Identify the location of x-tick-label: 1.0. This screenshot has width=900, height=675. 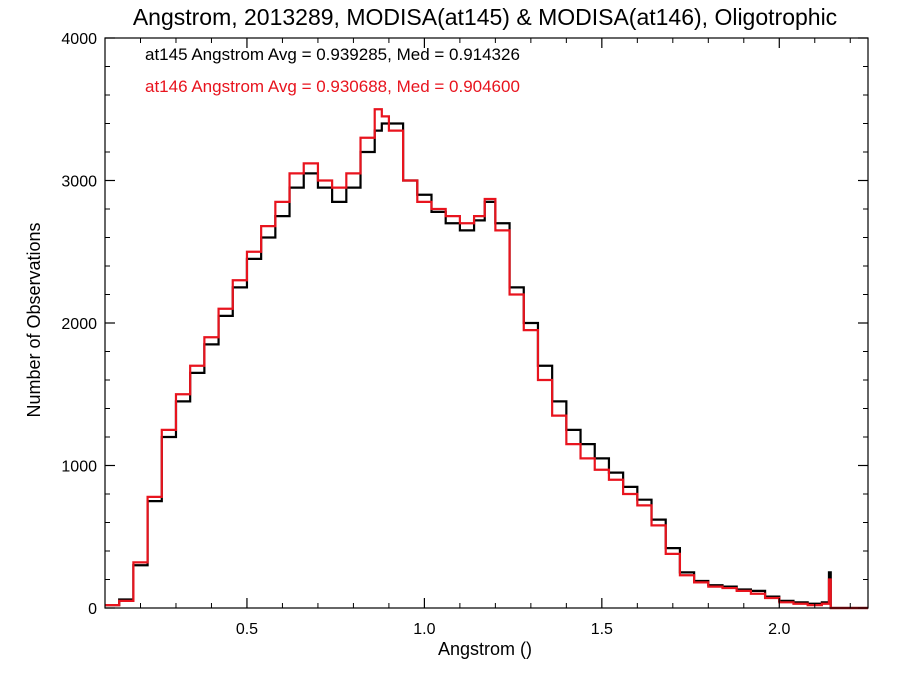
(424, 629).